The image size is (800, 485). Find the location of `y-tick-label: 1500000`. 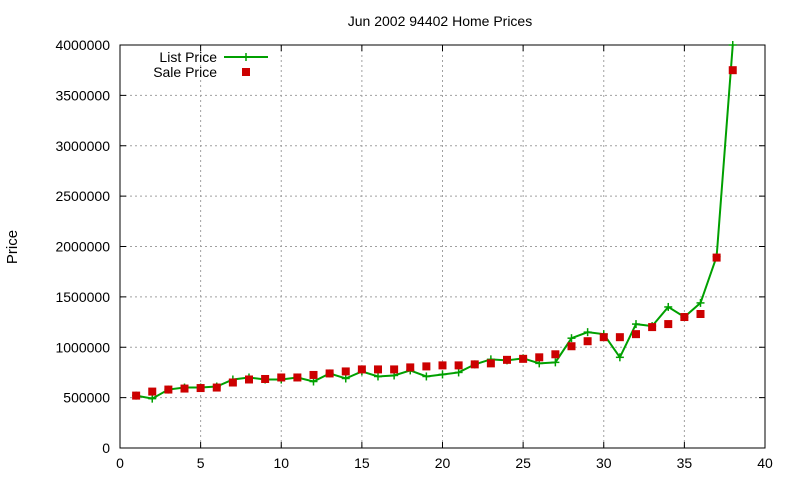

y-tick-label: 1500000 is located at coordinates (82, 297).